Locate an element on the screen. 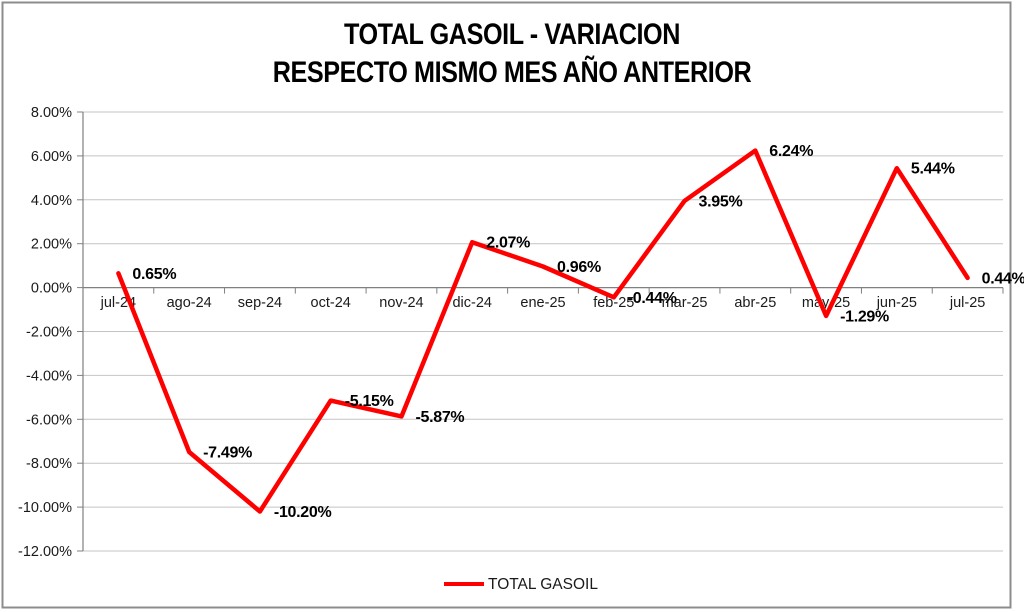 This screenshot has width=1024, height=612. y-tick-label: -12.00% is located at coordinates (45, 552).